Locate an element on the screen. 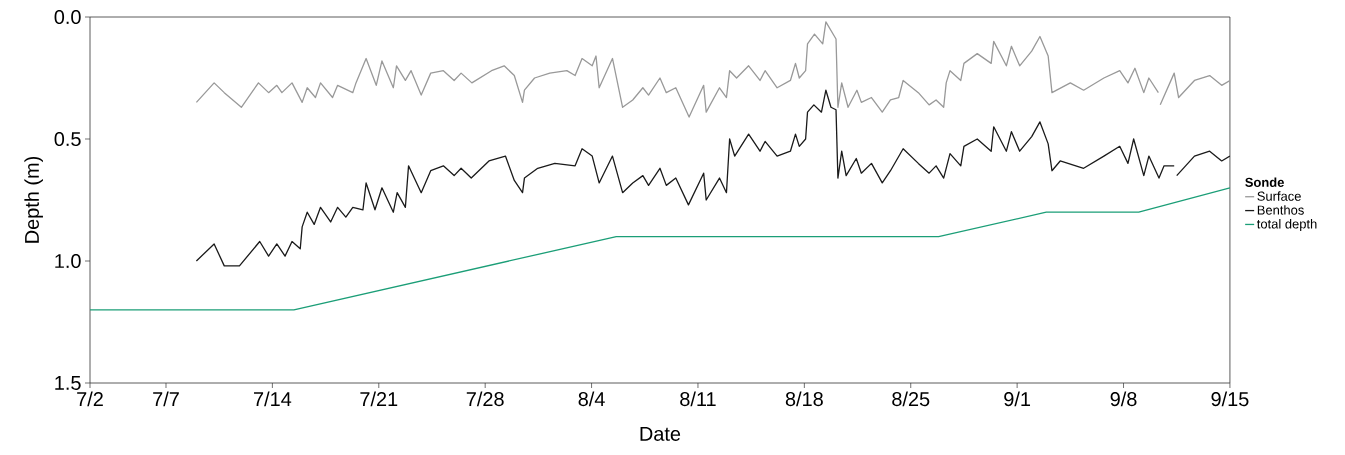 The width and height of the screenshot is (1345, 455). y-tick-label: 1.5 is located at coordinates (68, 383).